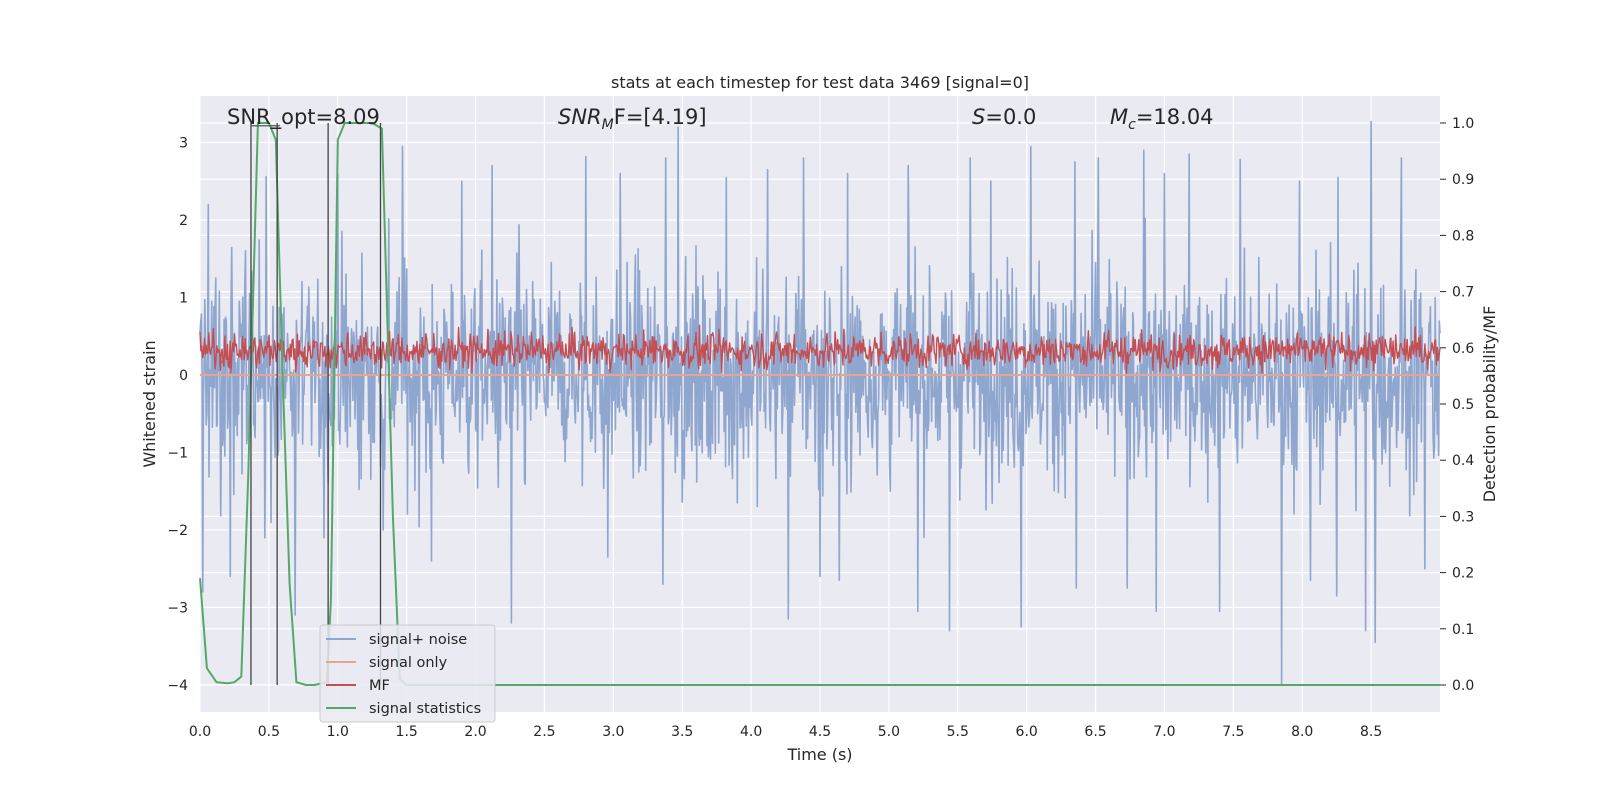 This screenshot has height=804, width=1600. What do you see at coordinates (425, 709) in the screenshot?
I see `legend-label-signal-statistics: signal statistics` at bounding box center [425, 709].